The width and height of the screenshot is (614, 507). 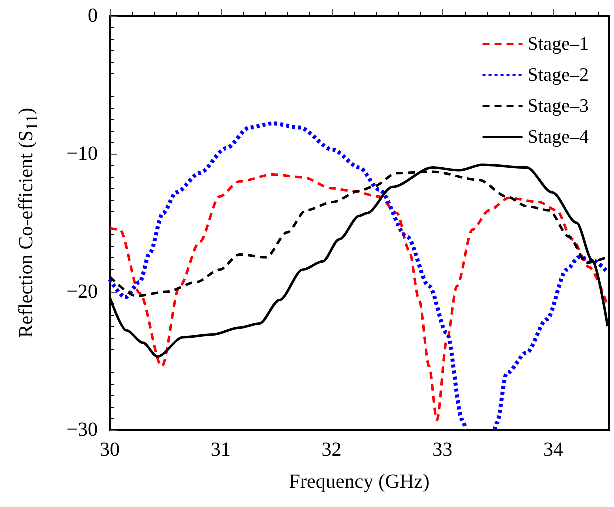 What do you see at coordinates (559, 75) in the screenshot?
I see `legend-label: Stage–2` at bounding box center [559, 75].